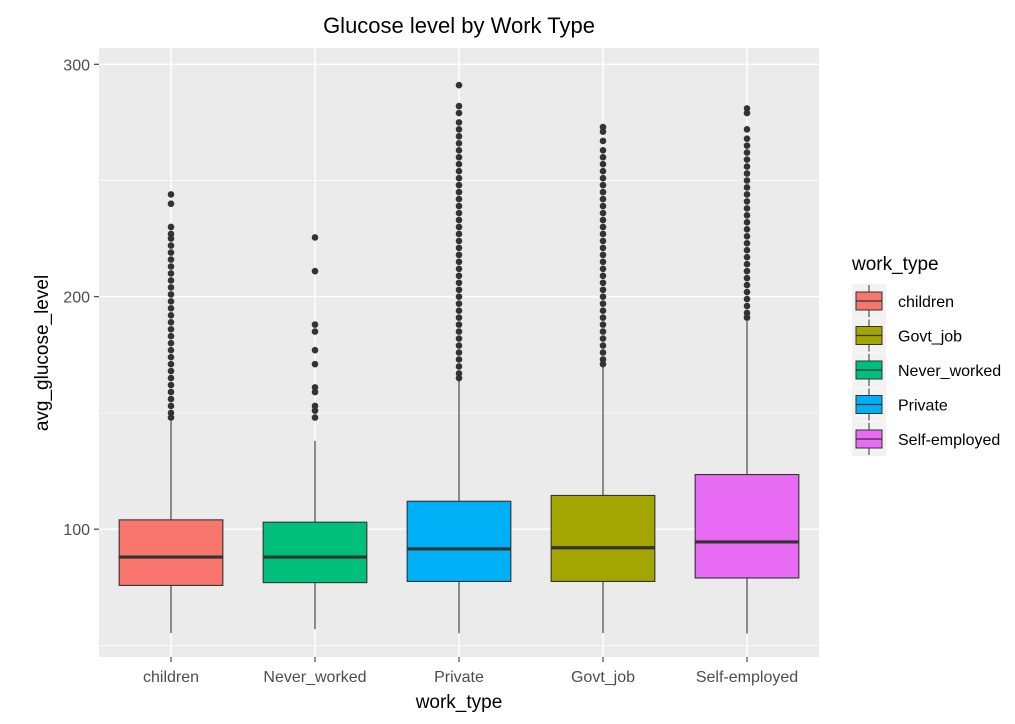 Image resolution: width=1015 pixels, height=724 pixels. I want to click on legend-item-Never_worked: Never_worked, so click(926, 370).